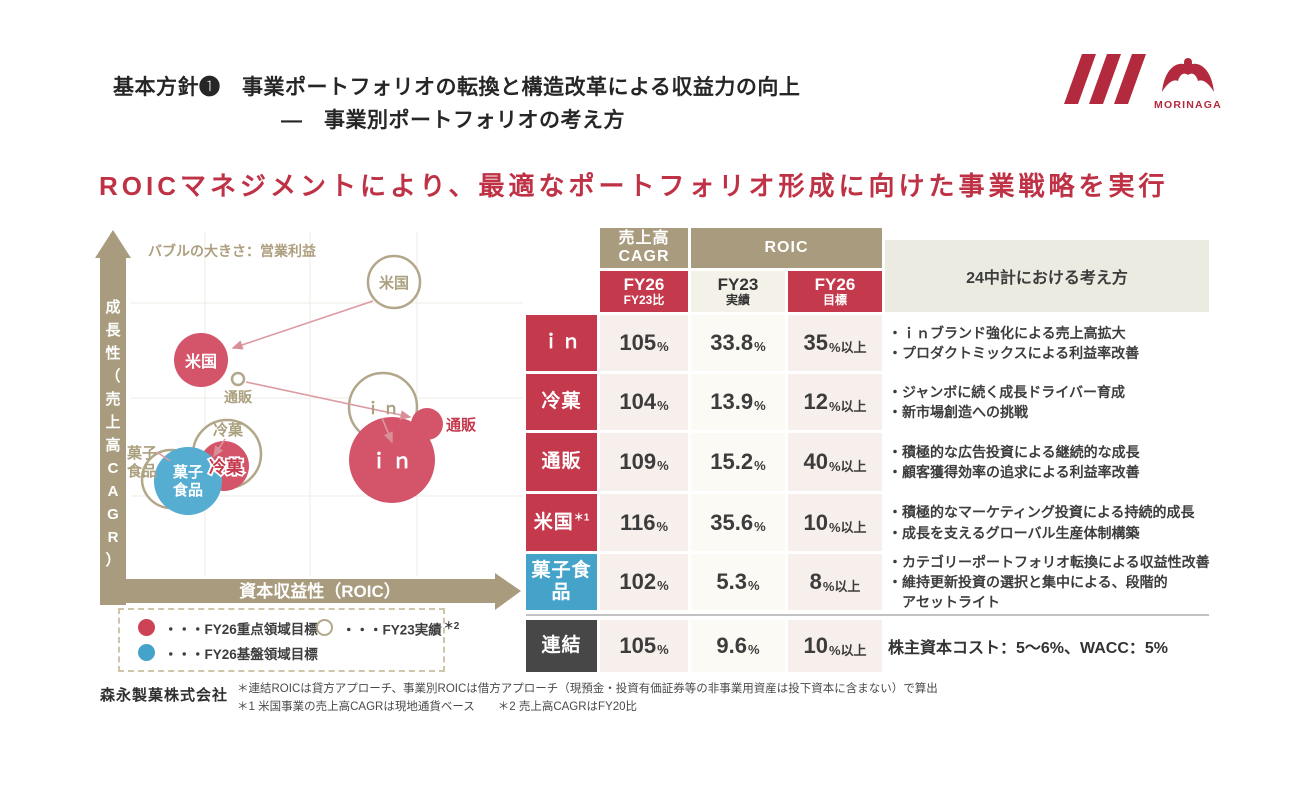 This screenshot has width=1300, height=800. Describe the element at coordinates (738, 343) in the screenshot. I see `roic-fy23-value: 33.8%` at that location.